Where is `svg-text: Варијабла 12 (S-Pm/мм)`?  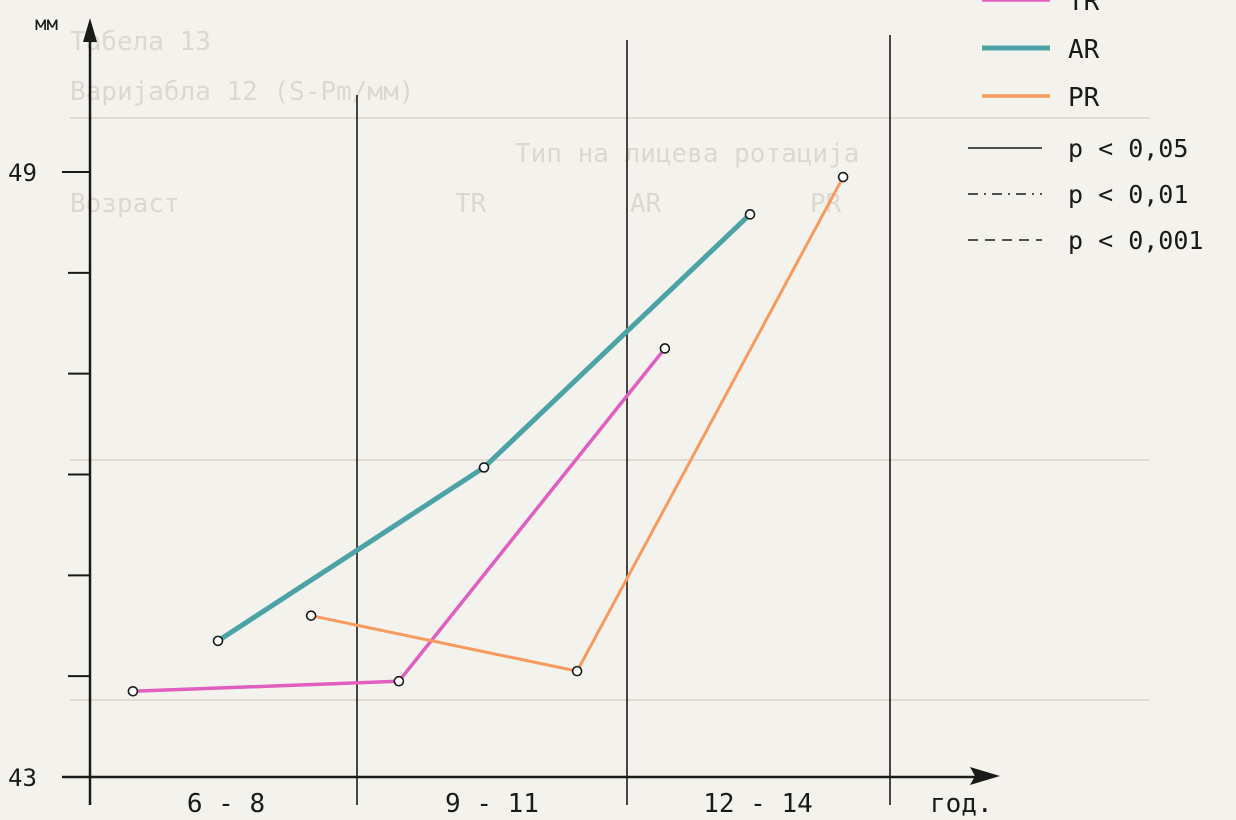
svg-text: Варијабла 12 (S-Pm/мм) is located at coordinates (242, 92).